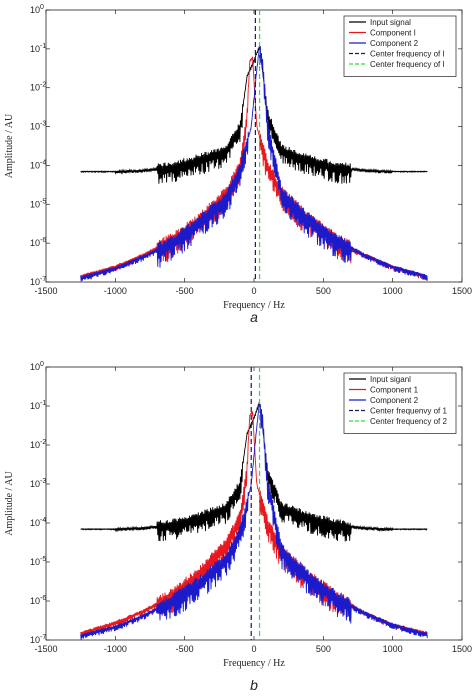 The image size is (474, 699). What do you see at coordinates (408, 411) in the screenshot?
I see `legend-label: Center frequenvy of 1` at bounding box center [408, 411].